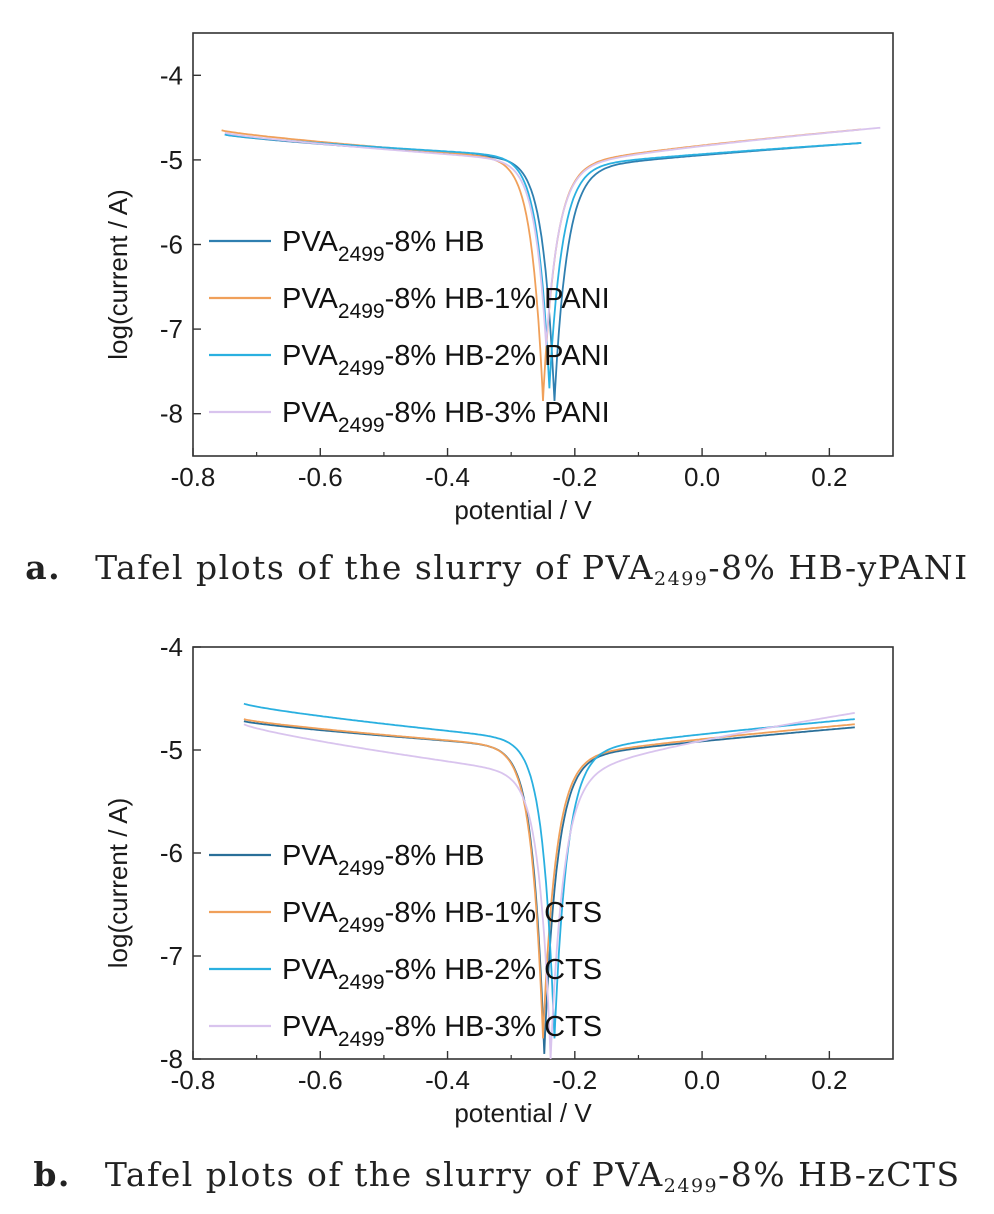 This screenshot has height=1214, width=994. I want to click on chart-b-ytick-label: -7, so click(171, 956).